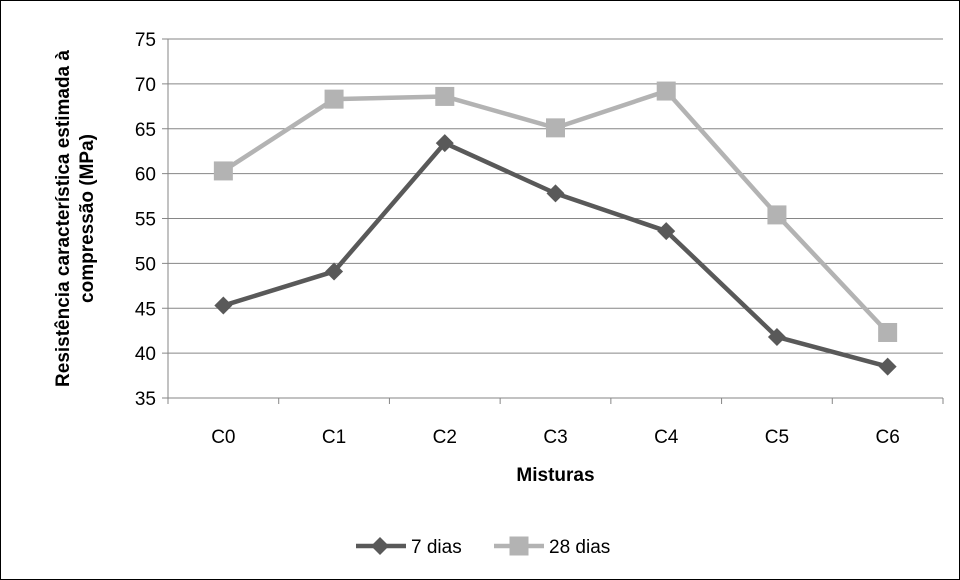 This screenshot has width=960, height=580. What do you see at coordinates (145, 399) in the screenshot?
I see `y-tick-label: 35` at bounding box center [145, 399].